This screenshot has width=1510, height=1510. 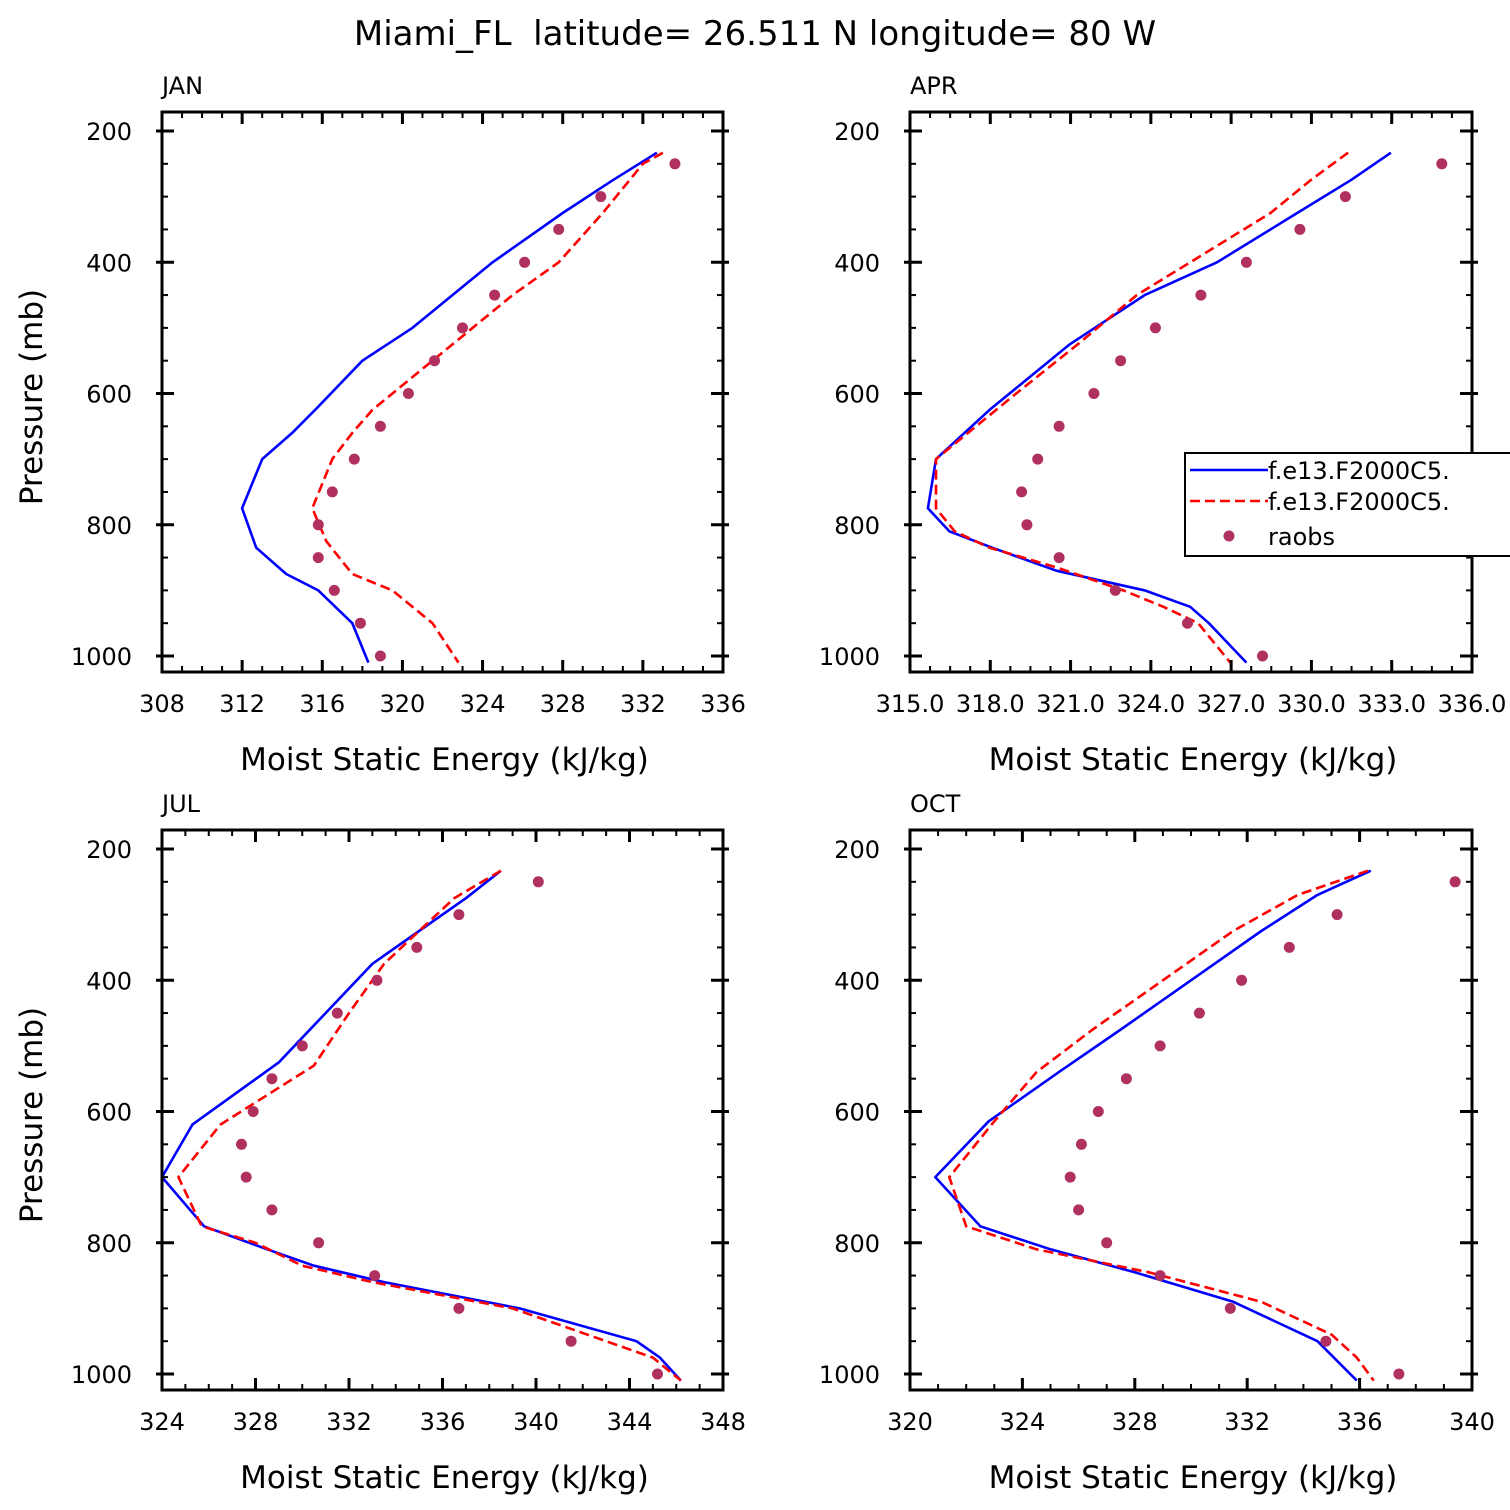 I want to click on x-tick-label: 348, so click(x=723, y=1422).